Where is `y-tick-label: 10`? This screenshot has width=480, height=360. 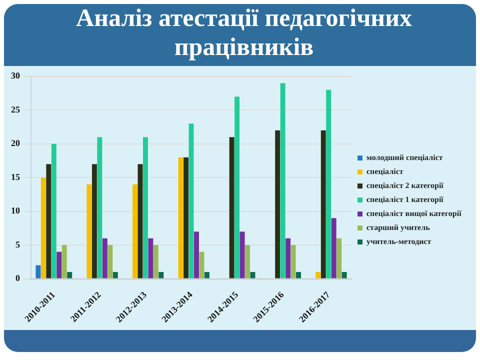 y-tick-label: 10 is located at coordinates (15, 211).